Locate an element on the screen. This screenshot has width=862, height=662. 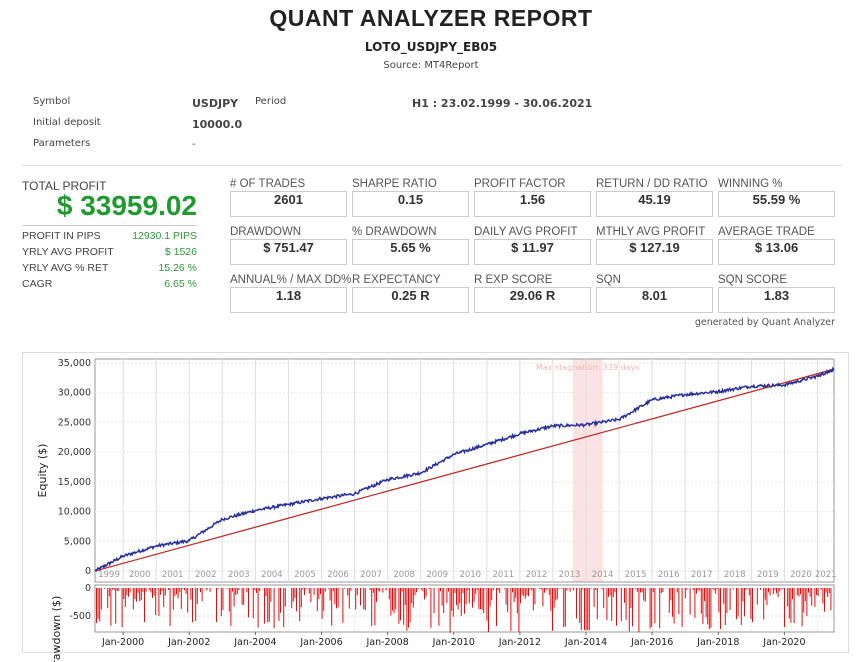
year-label: 2005 is located at coordinates (305, 575).